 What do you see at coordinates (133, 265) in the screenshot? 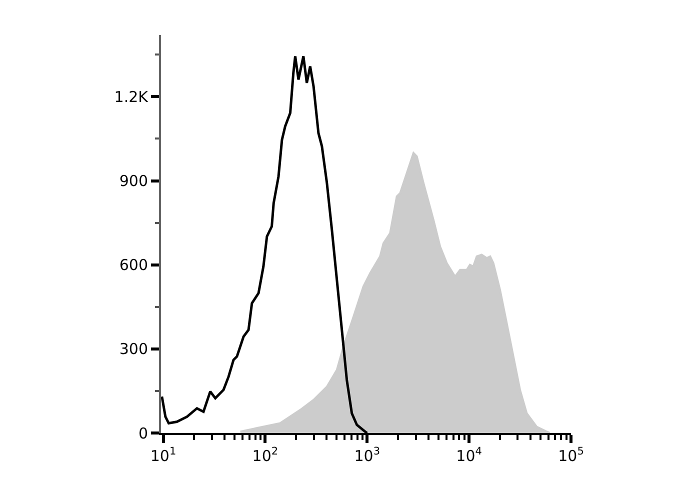
I see `y-tick-label: 600` at bounding box center [133, 265].